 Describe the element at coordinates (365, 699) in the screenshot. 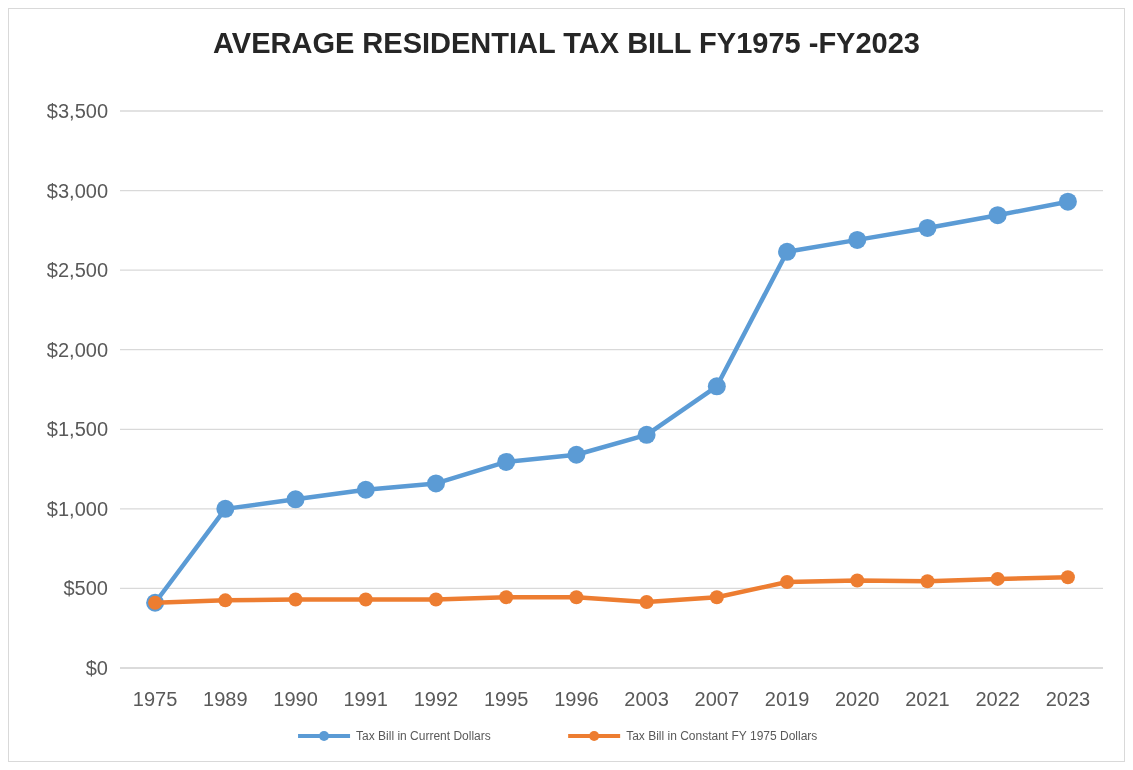

I see `x-tick-label: 1991` at that location.